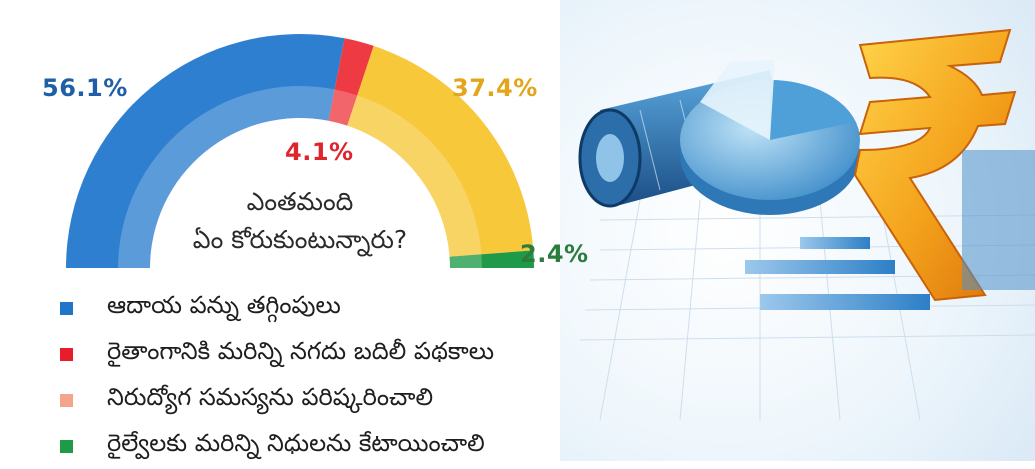  I want to click on donut-slice-unemployment, so click(440, 151).